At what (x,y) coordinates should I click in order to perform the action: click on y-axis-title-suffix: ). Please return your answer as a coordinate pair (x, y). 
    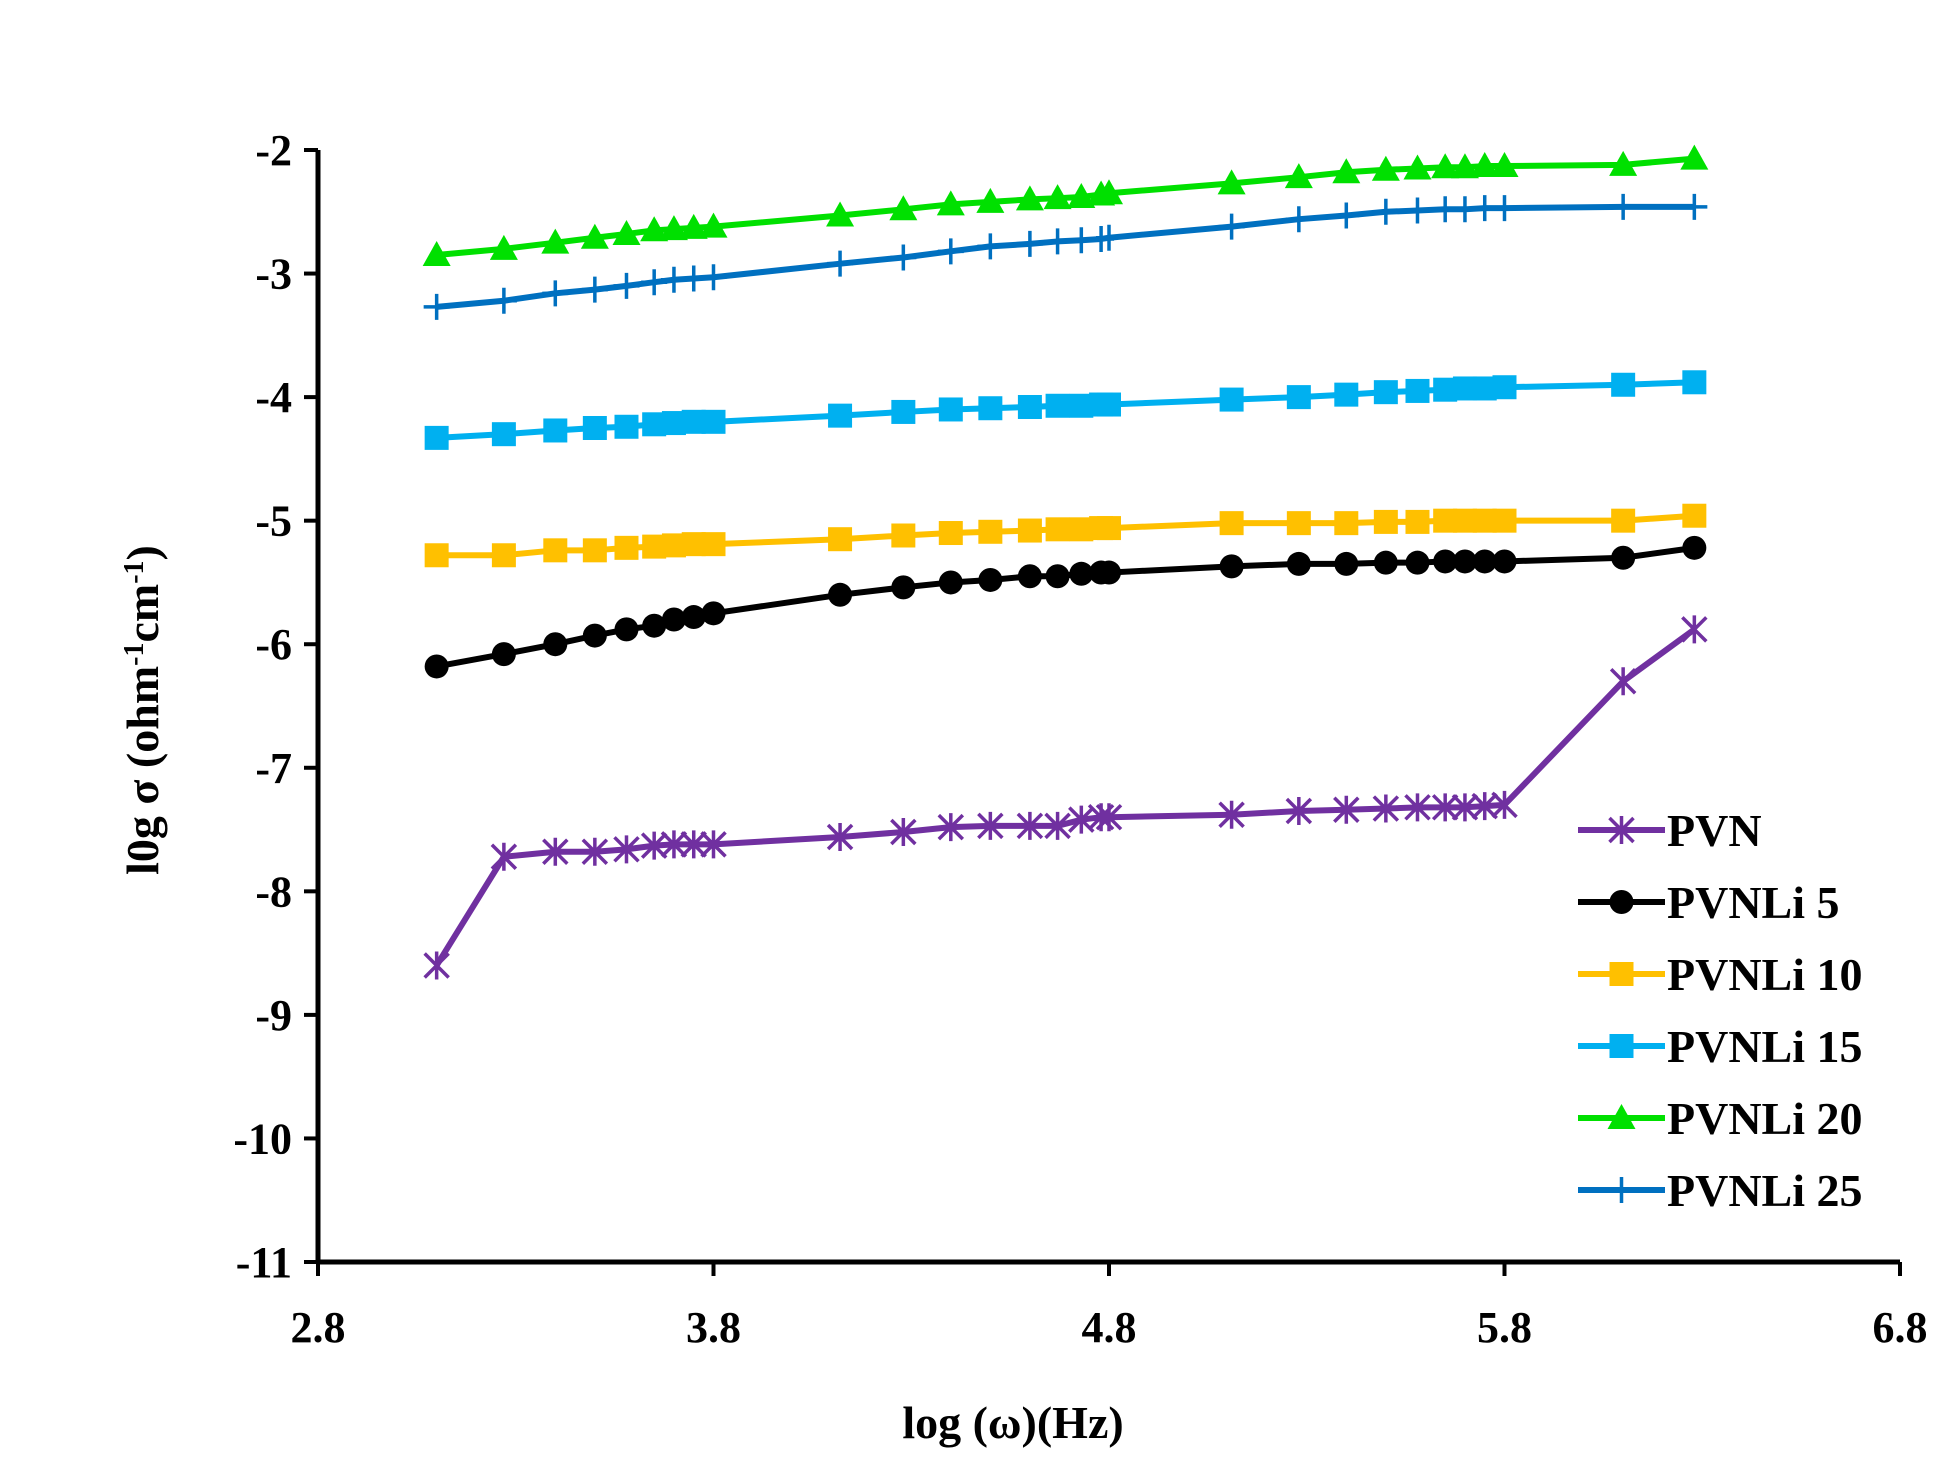
    Looking at the image, I should click on (142, 552).